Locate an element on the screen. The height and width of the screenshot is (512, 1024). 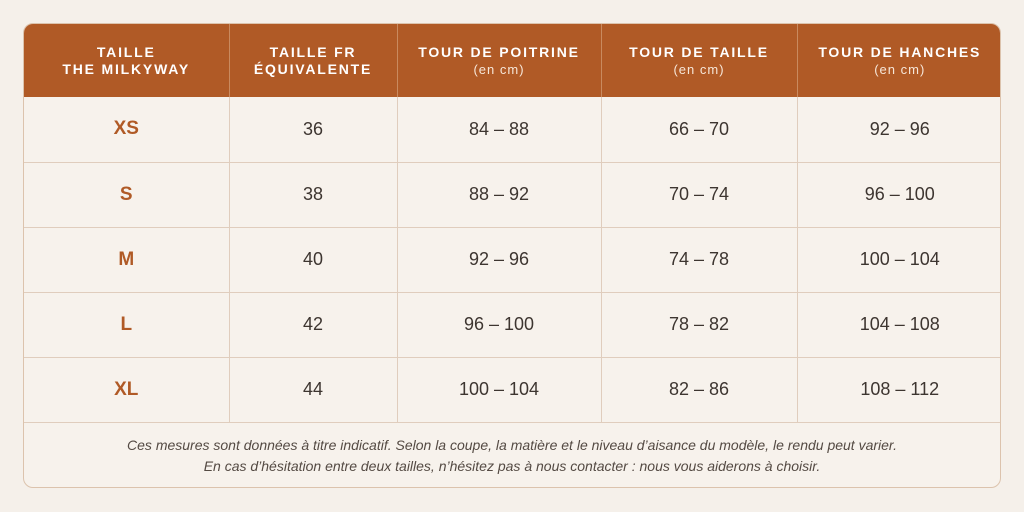
cell-chest: 92 – 96 is located at coordinates (498, 259).